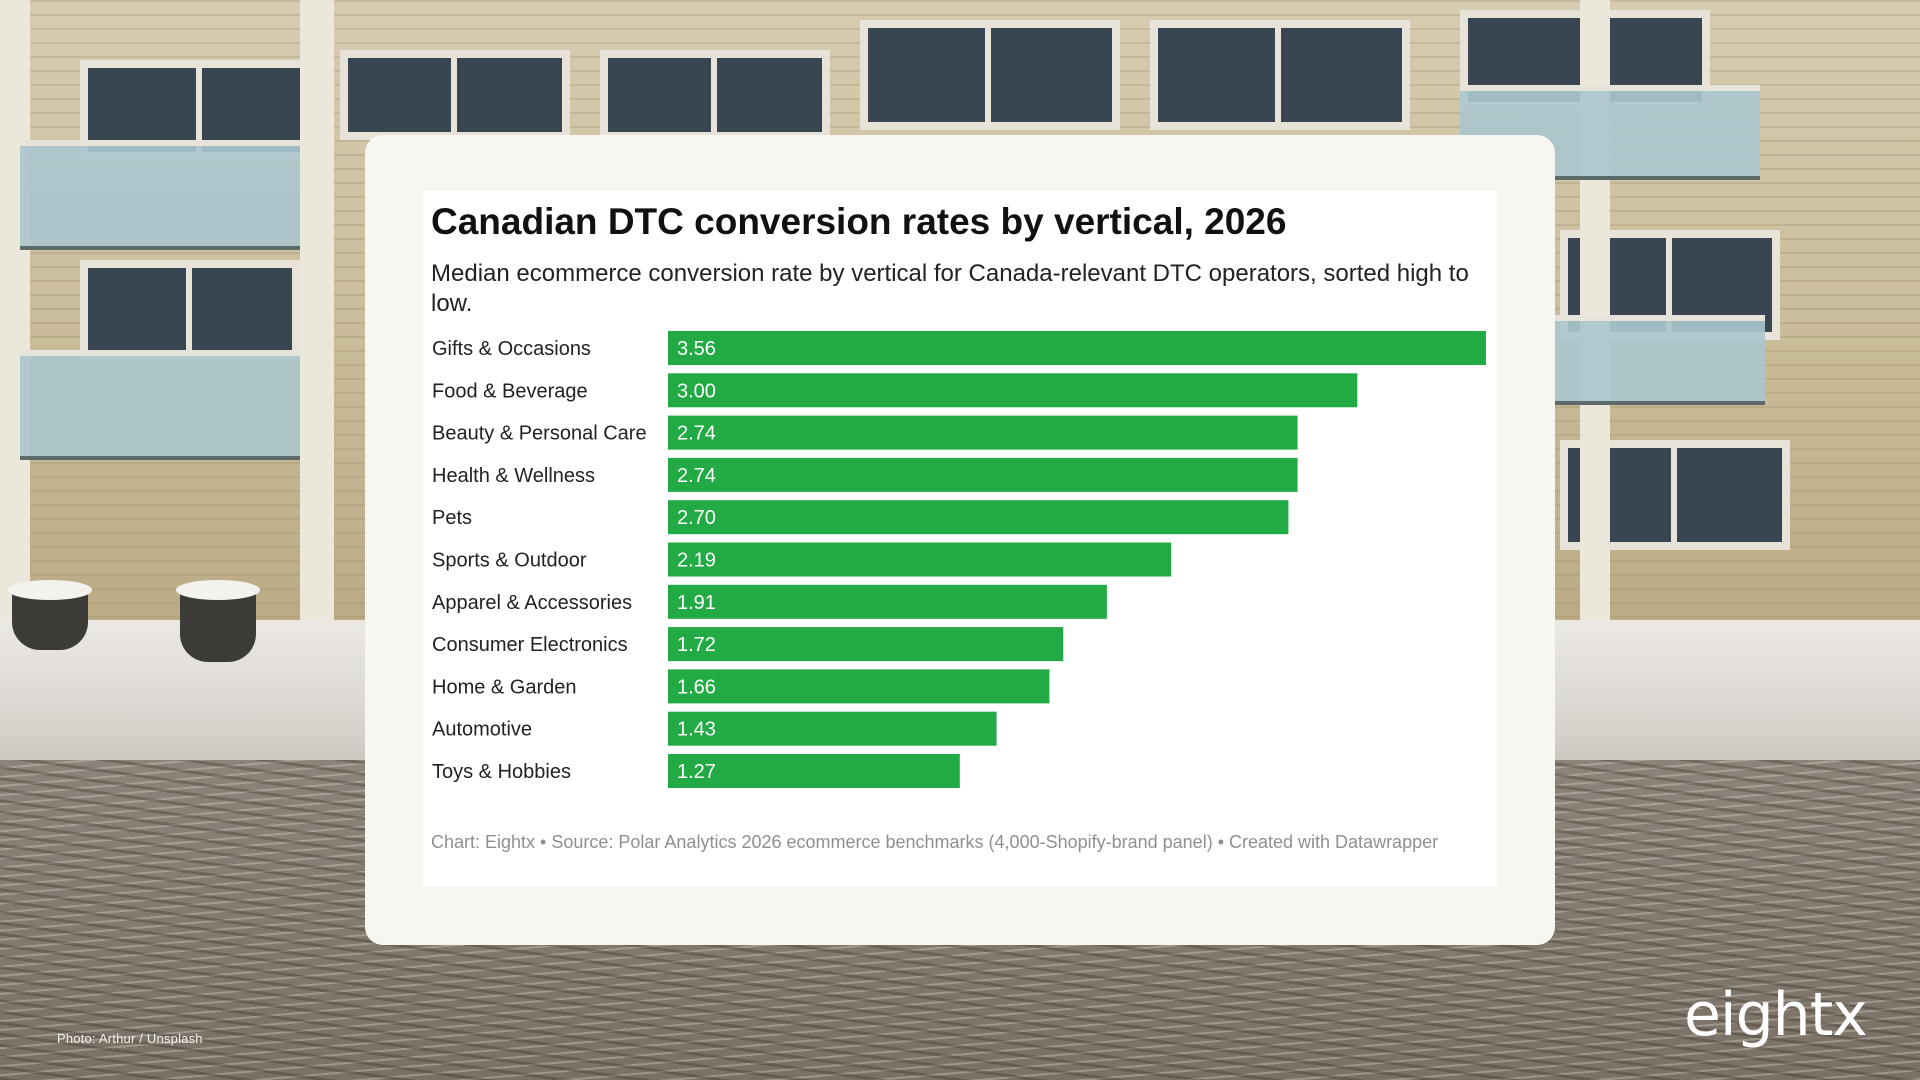 Image resolution: width=1920 pixels, height=1080 pixels. What do you see at coordinates (696, 603) in the screenshot?
I see `value-label: 1.91` at bounding box center [696, 603].